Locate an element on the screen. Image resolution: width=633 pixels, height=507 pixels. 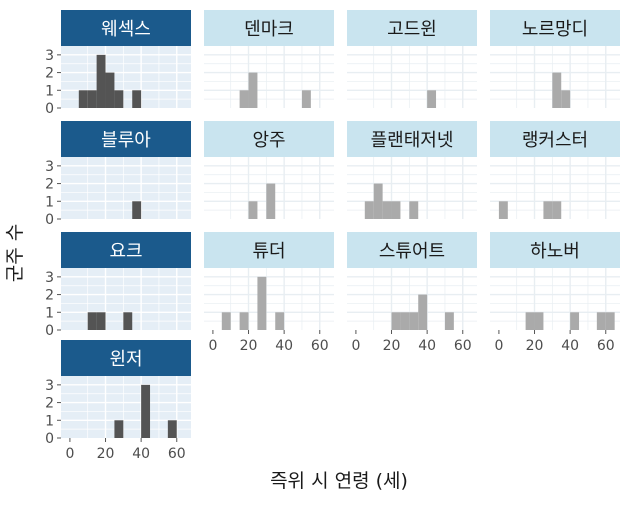
facet-strip-label: 블루아 is located at coordinates (126, 140).